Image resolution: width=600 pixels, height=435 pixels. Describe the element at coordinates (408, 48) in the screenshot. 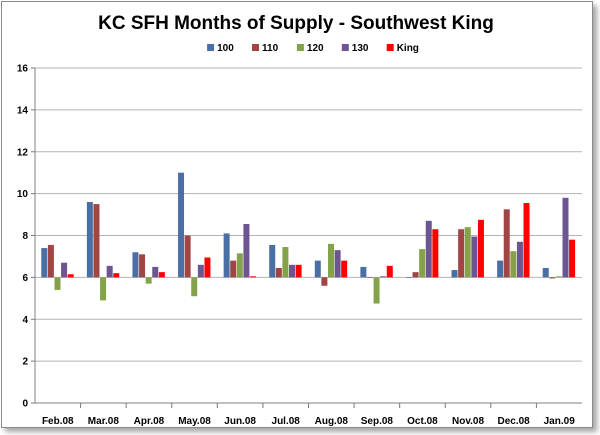

I see `legend-label: King` at that location.